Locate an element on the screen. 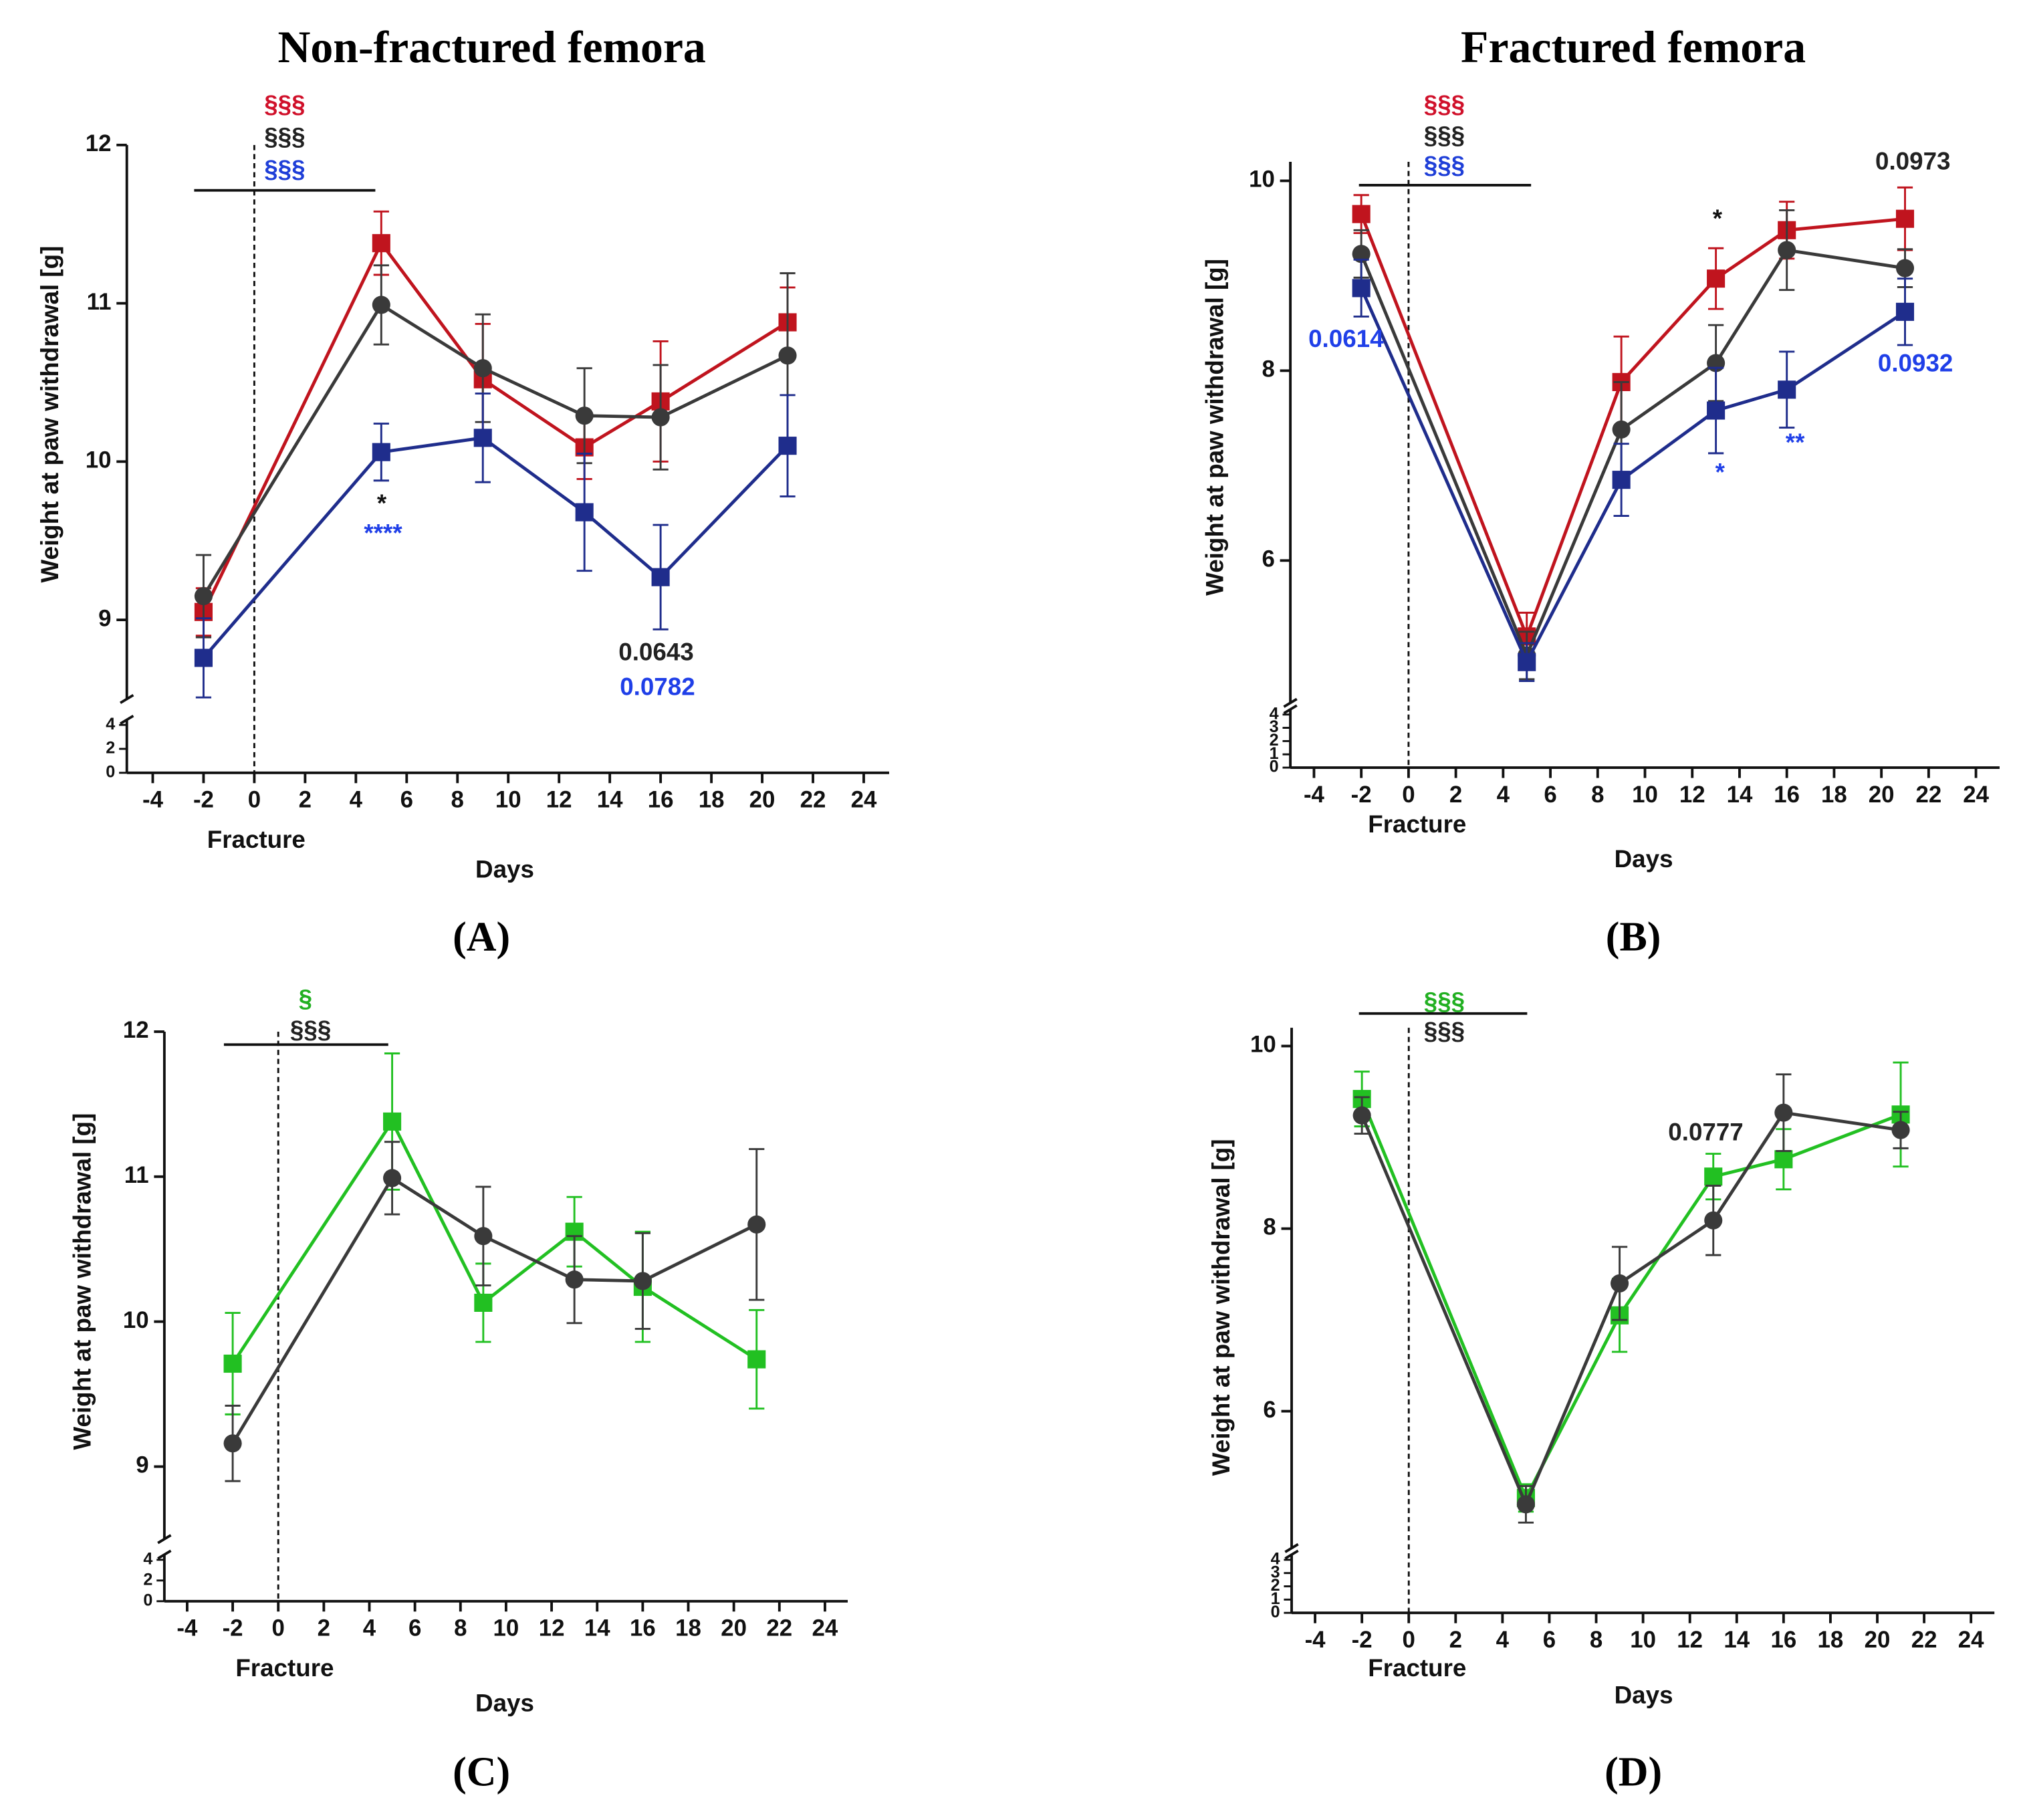 Image resolution: width=2019 pixels, height=1820 pixels. x-tick-label: -2 is located at coordinates (1361, 795).